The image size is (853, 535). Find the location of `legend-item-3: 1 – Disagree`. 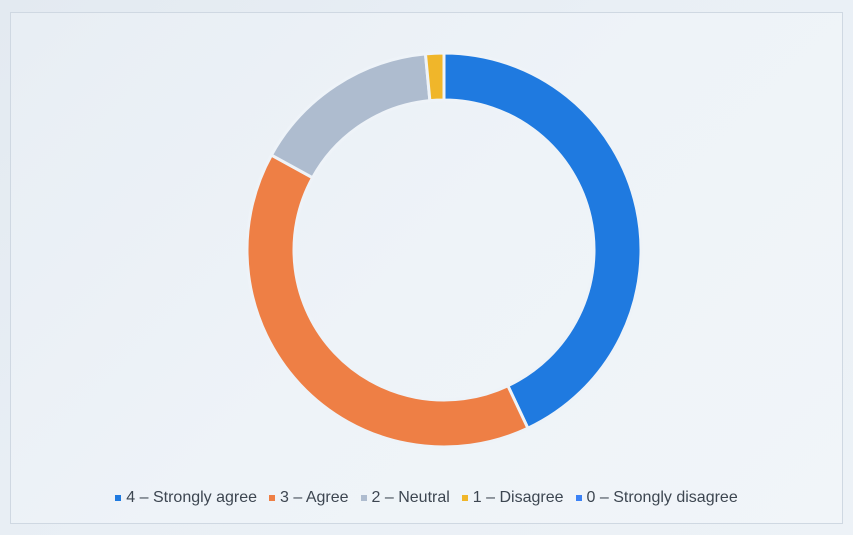

legend-item-3: 1 – Disagree is located at coordinates (512, 498).